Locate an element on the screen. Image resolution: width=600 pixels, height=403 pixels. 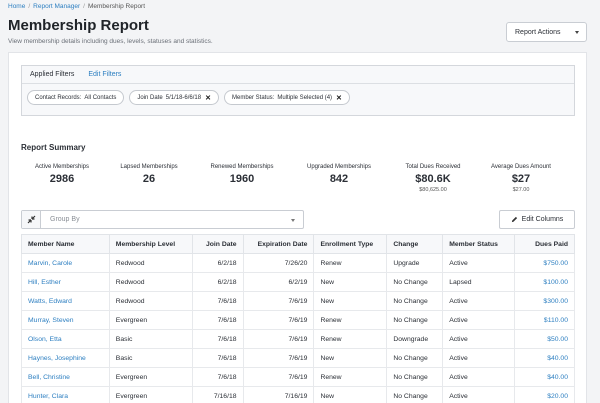
column-header: Change is located at coordinates (415, 244).